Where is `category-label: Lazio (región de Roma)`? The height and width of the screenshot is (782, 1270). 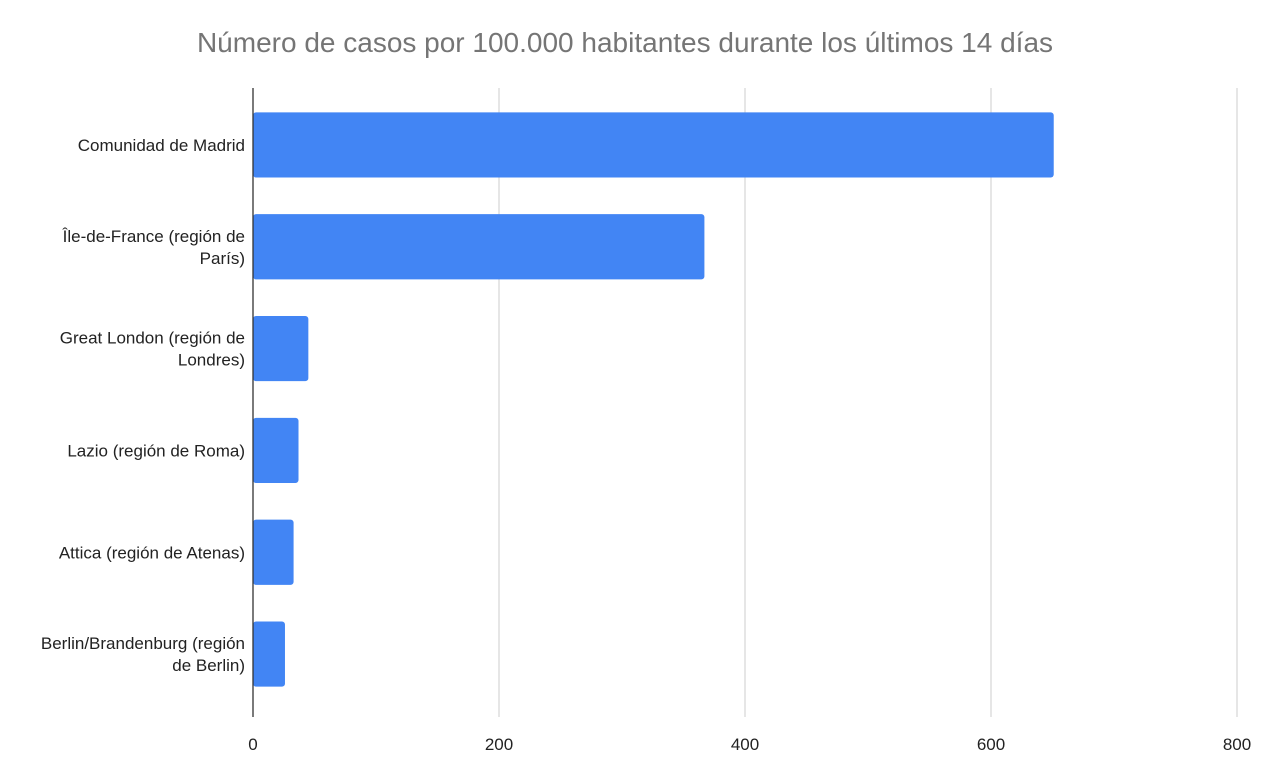 category-label: Lazio (región de Roma) is located at coordinates (156, 450).